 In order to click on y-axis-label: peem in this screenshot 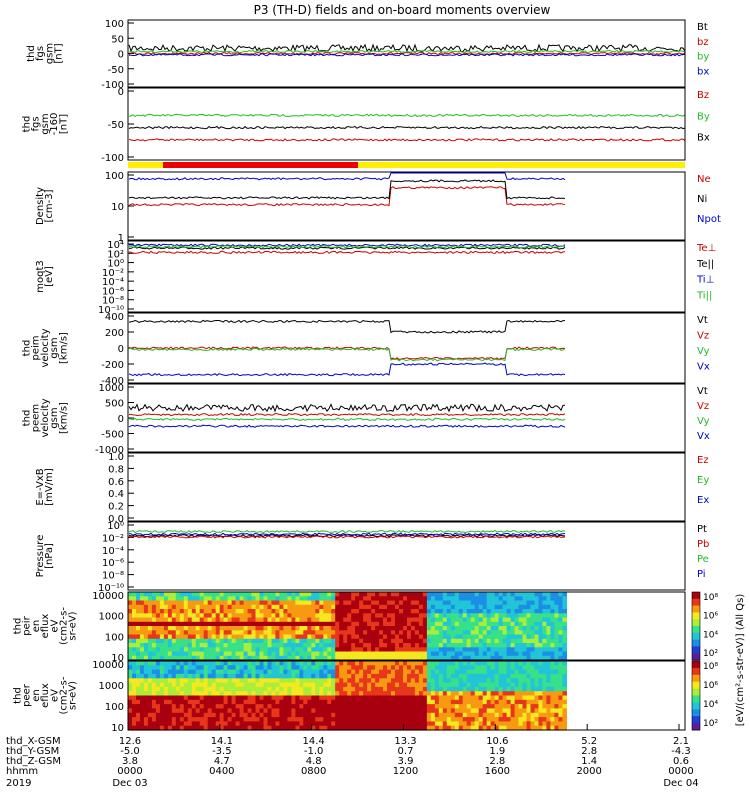, I will do `click(36, 418)`.